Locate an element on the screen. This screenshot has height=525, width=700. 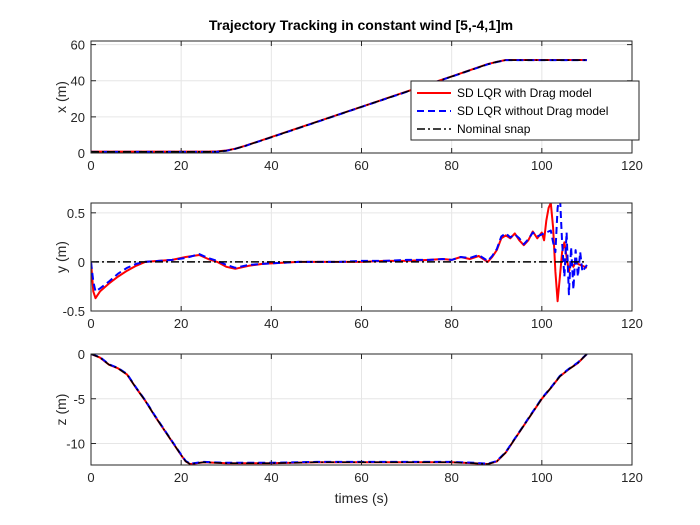
y-axis-label: y (m) is located at coordinates (61, 257).